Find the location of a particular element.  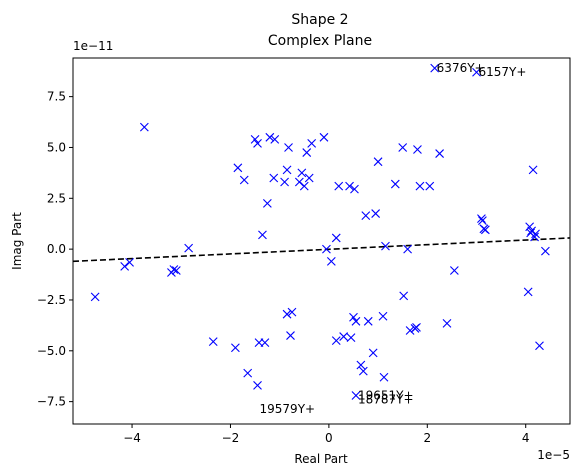

chart-title: Shape 2 is located at coordinates (319, 20).